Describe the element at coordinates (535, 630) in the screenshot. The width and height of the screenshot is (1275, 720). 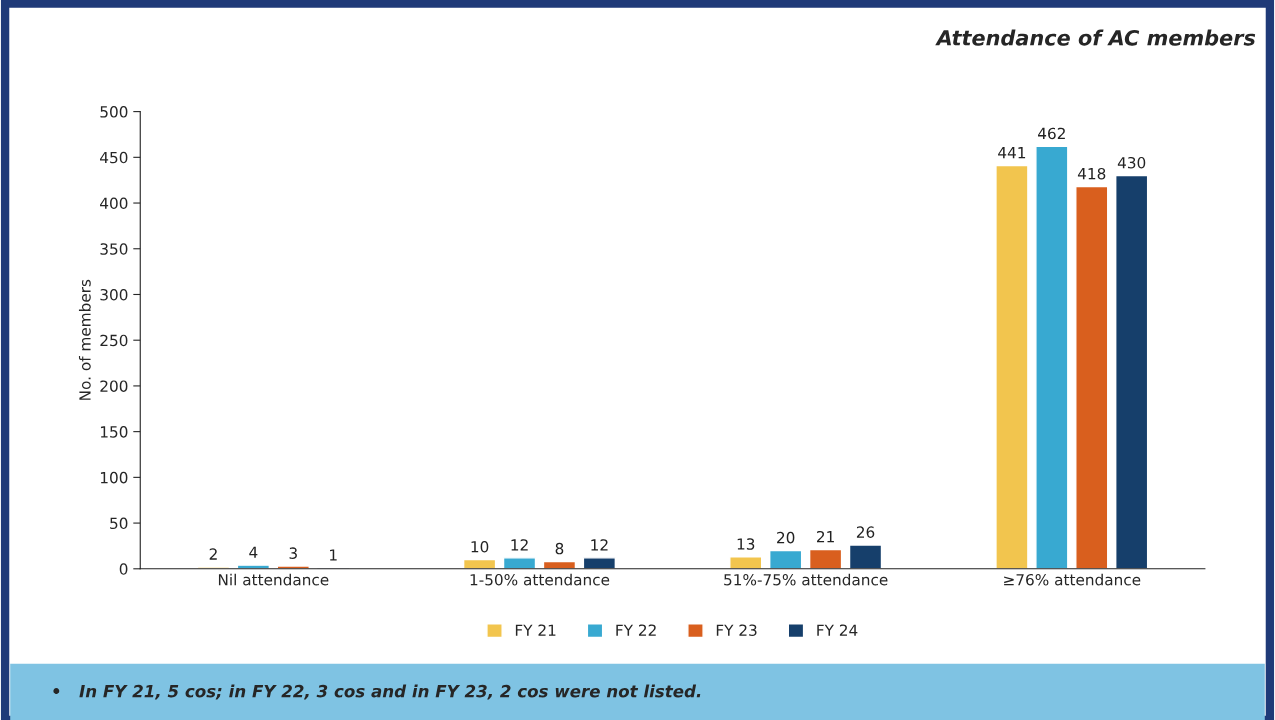
I see `legend-label: FY 21` at that location.